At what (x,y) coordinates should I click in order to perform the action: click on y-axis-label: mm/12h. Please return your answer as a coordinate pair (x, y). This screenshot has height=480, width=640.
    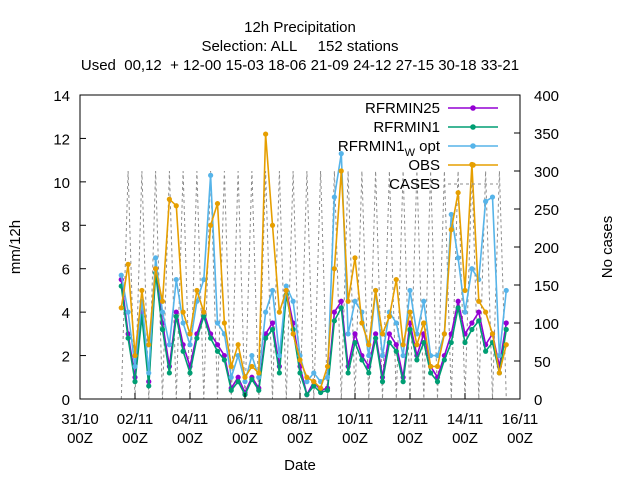
    Looking at the image, I should click on (15, 247).